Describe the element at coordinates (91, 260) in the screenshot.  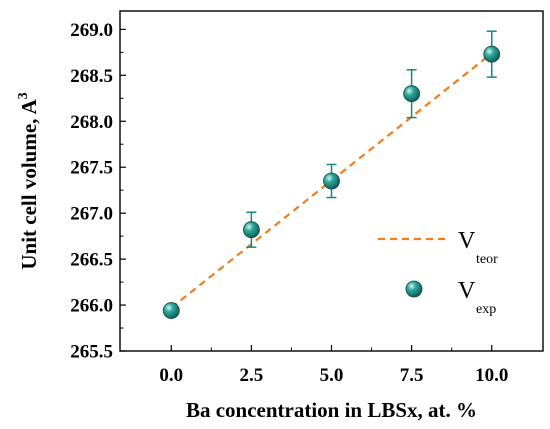
I see `y-tick-label: 266.5` at that location.